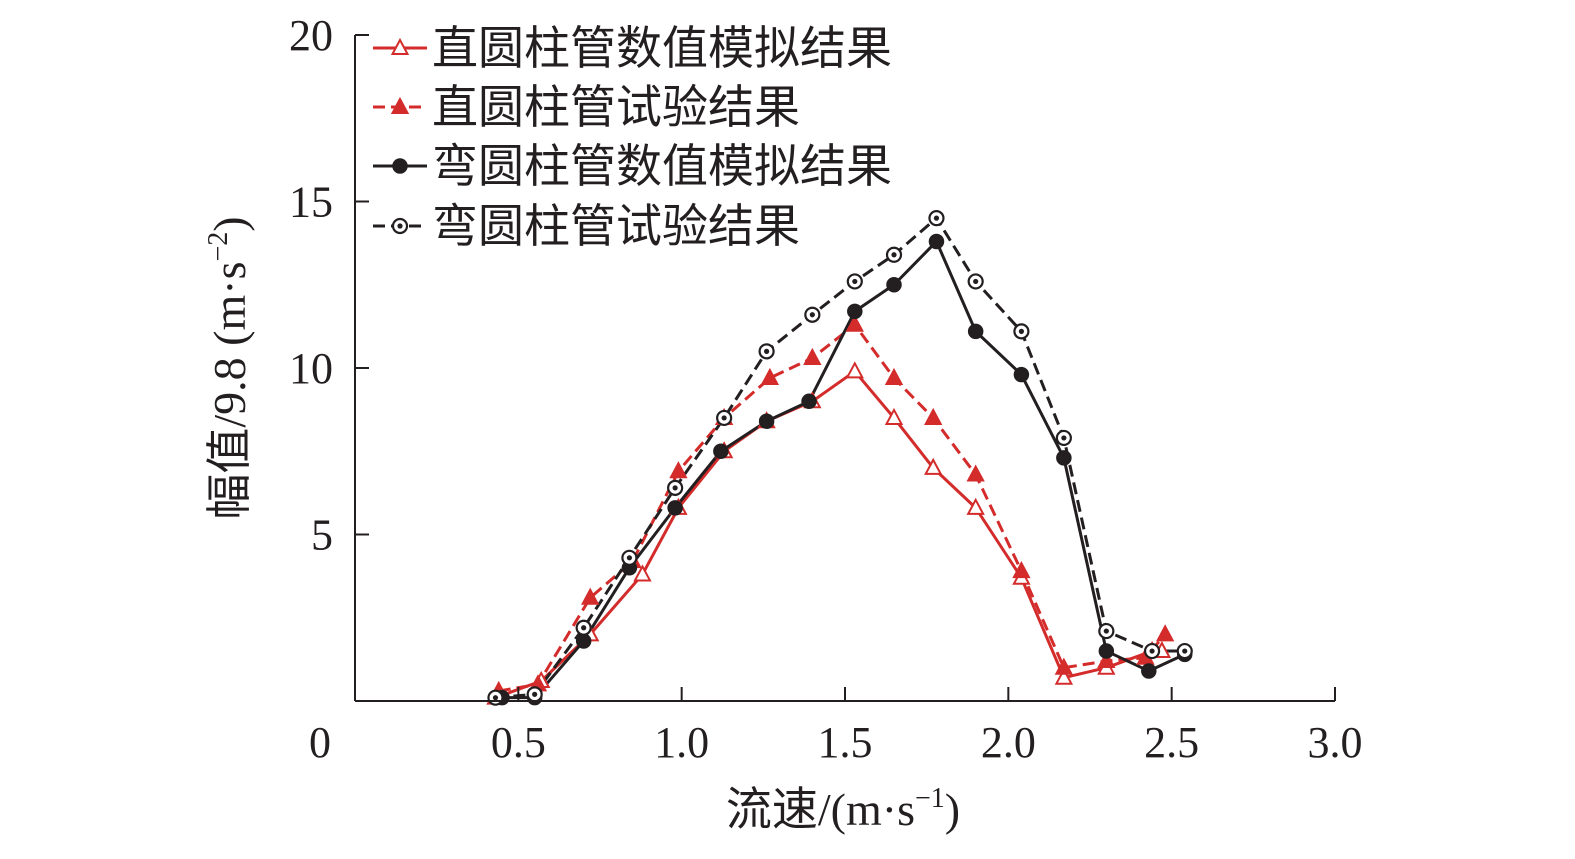  Describe the element at coordinates (518, 742) in the screenshot. I see `x-tick-label: 0.5` at that location.